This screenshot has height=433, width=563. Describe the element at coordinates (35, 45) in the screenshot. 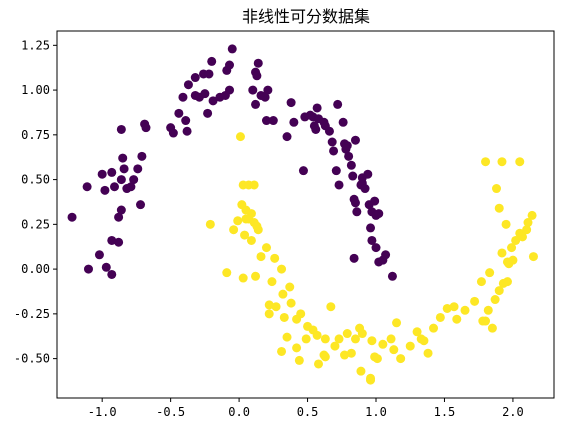

I see `y-tick-label: 1.25` at that location.